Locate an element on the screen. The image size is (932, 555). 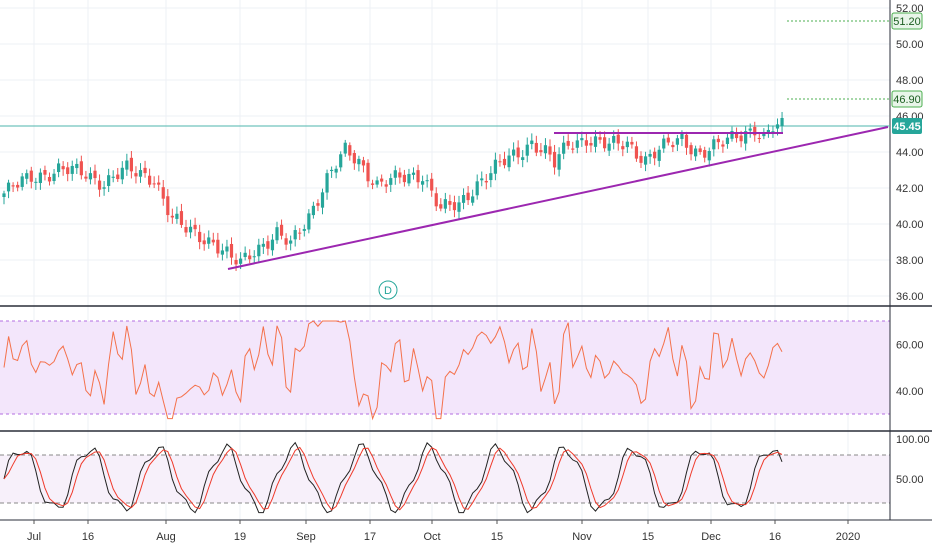
price-tick-label: 36.00 is located at coordinates (910, 297).